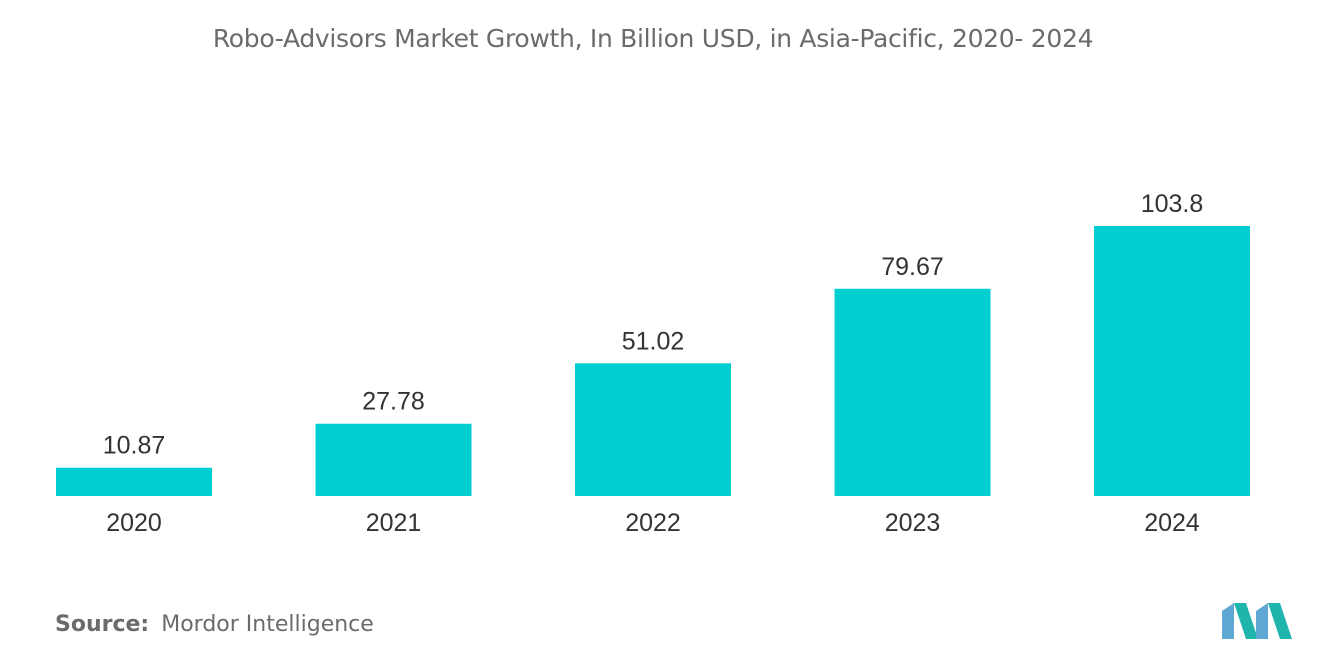 The image size is (1320, 665). What do you see at coordinates (1172, 204) in the screenshot?
I see `value-label-2024: 103.8` at bounding box center [1172, 204].